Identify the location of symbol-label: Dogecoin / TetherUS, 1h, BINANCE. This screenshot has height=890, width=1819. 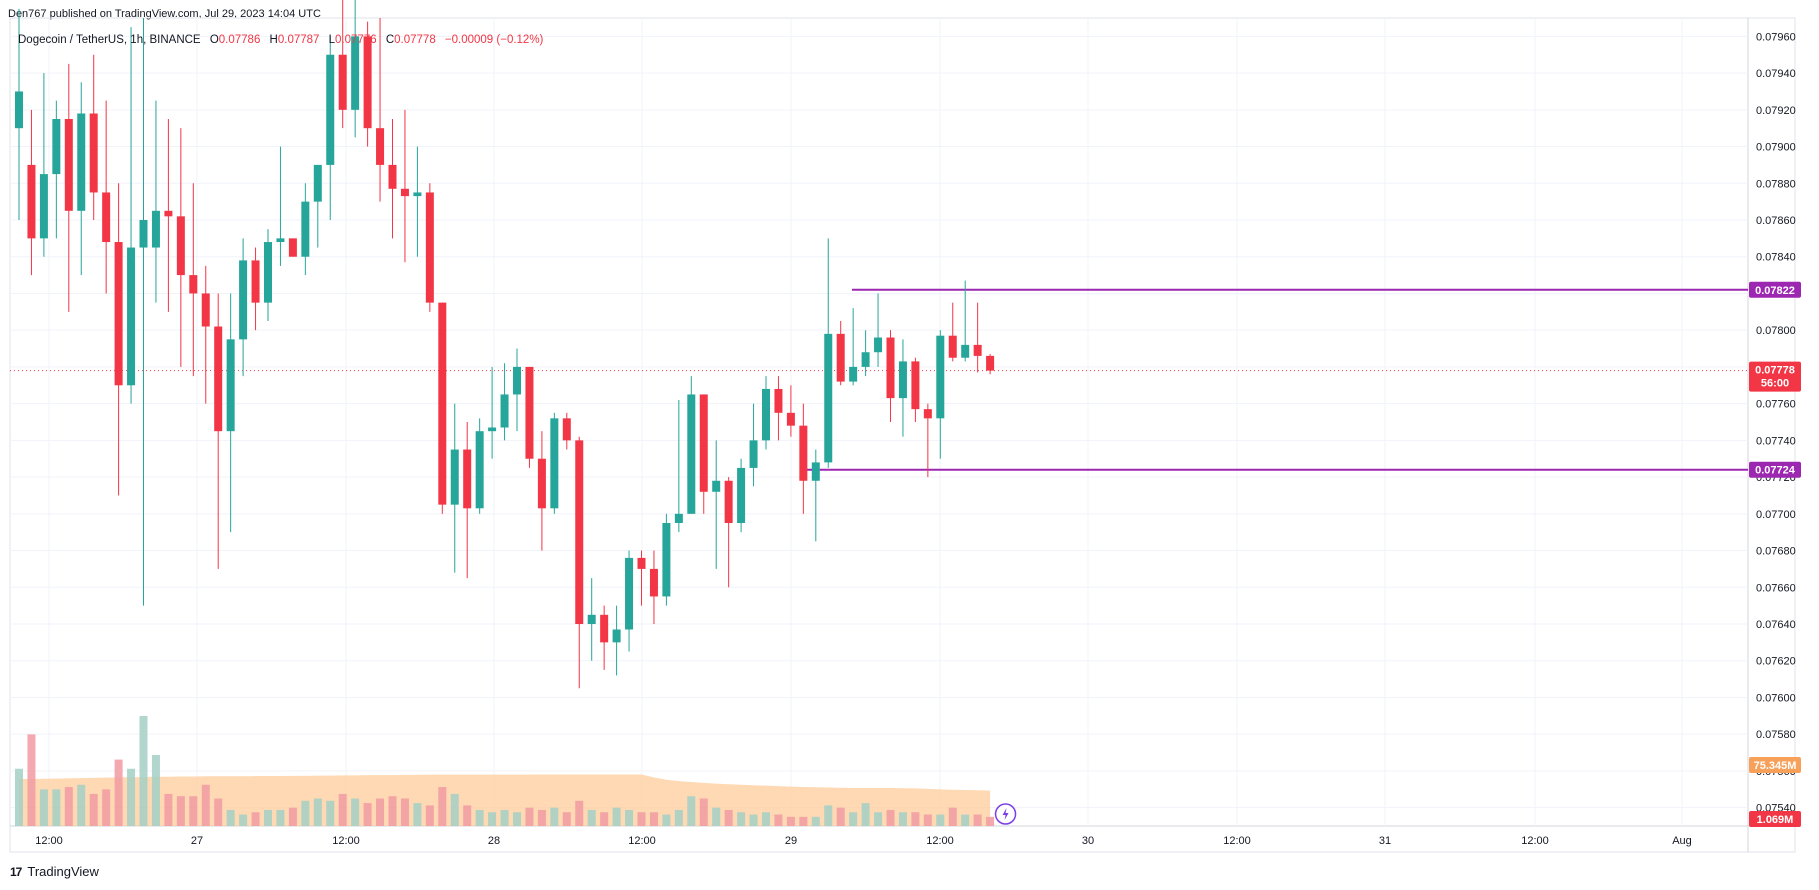
(109, 40).